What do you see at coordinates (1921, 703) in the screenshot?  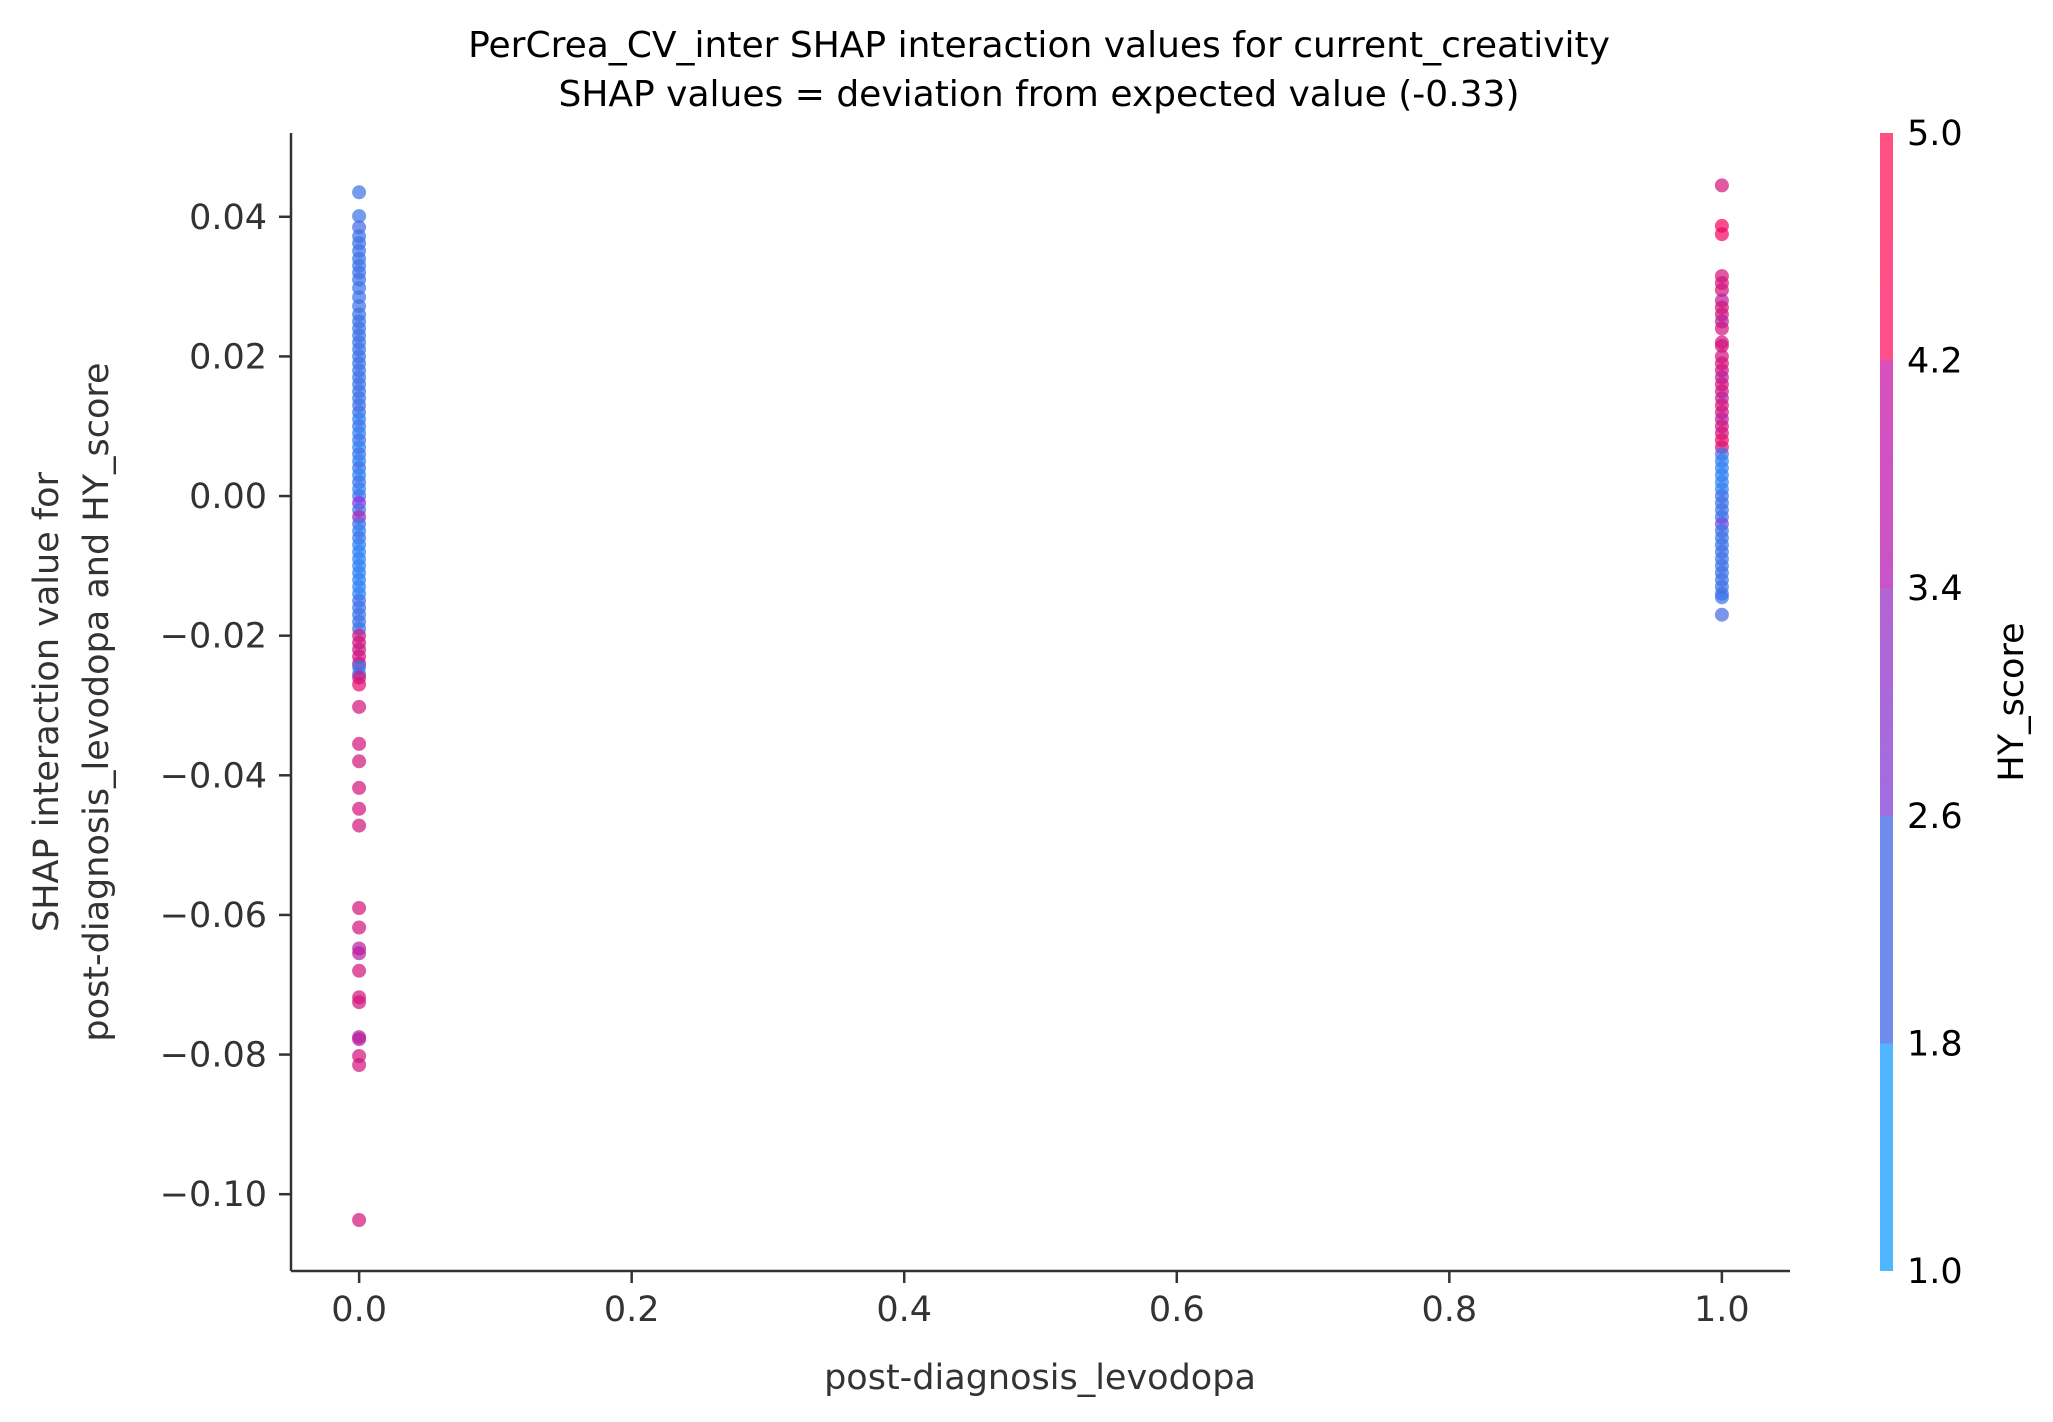 I see `colorbar: 1.0 1.8 2.6 3.4 4.2 5.0` at bounding box center [1921, 703].